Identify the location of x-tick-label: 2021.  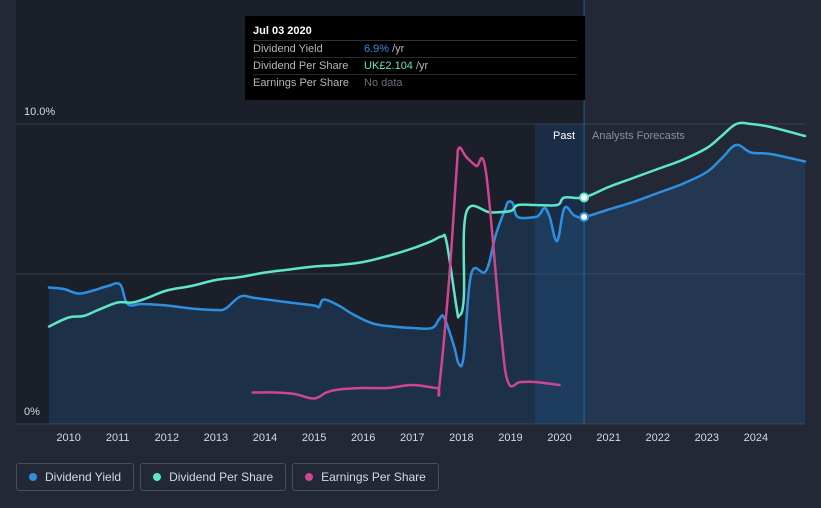
(608, 438).